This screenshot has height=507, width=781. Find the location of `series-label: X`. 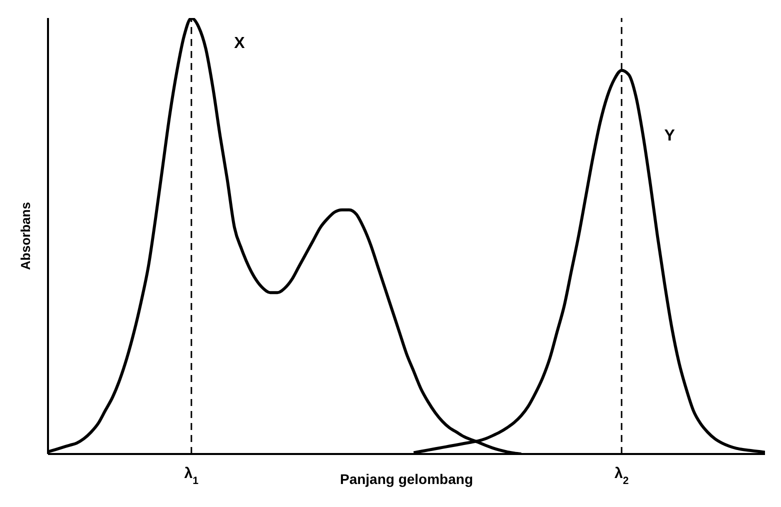

series-label: X is located at coordinates (240, 43).